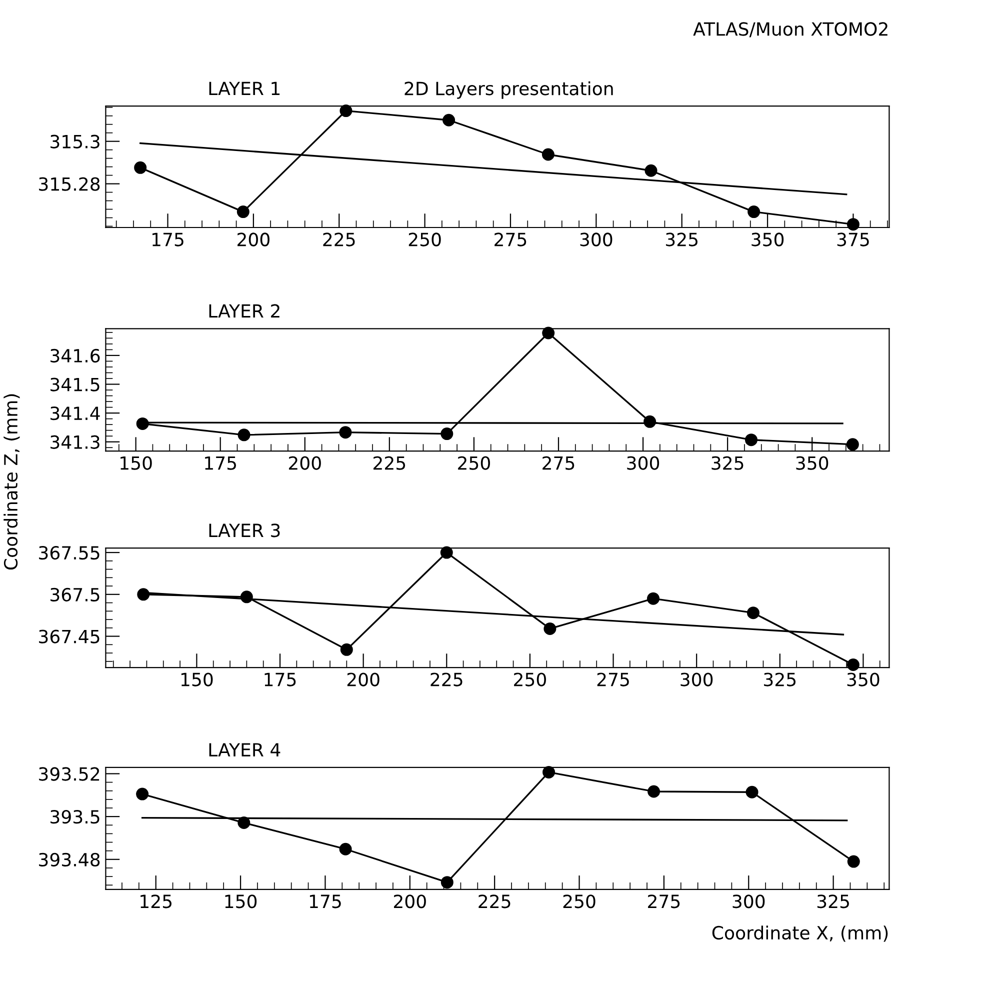  I want to click on y-tick-label: 341.5, so click(75, 385).